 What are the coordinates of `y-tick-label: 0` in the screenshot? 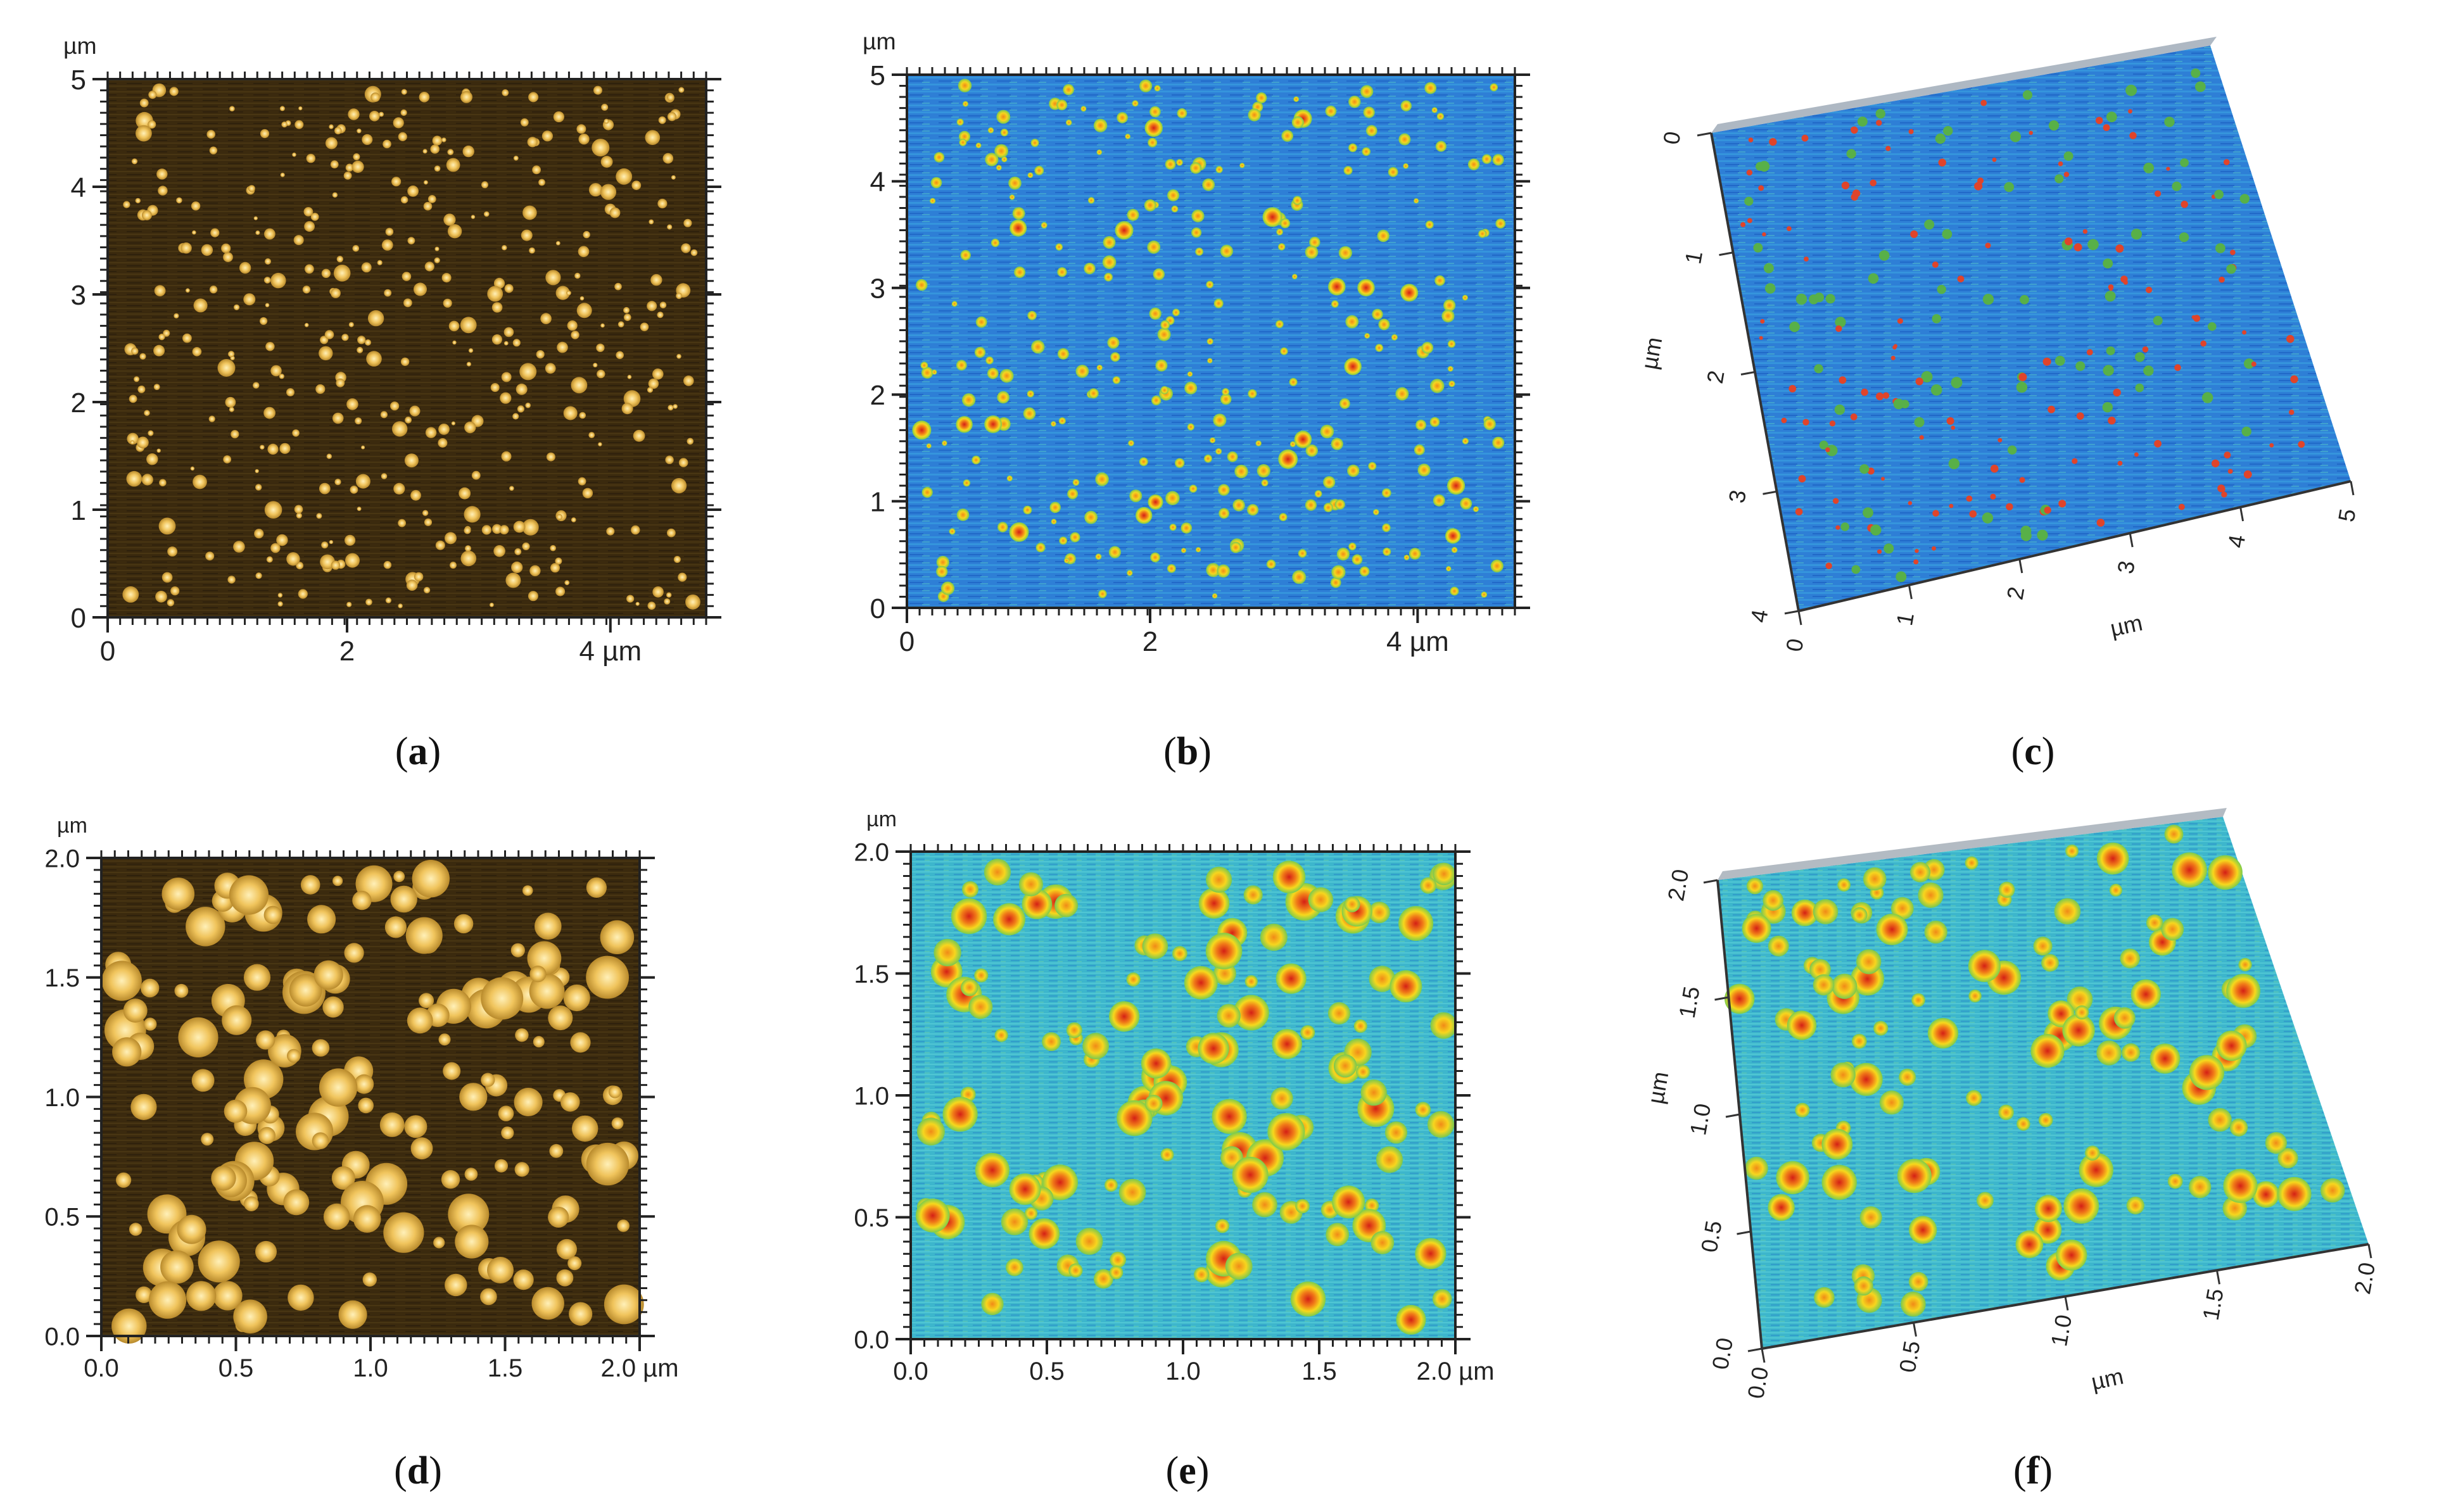 It's located at (1672, 137).